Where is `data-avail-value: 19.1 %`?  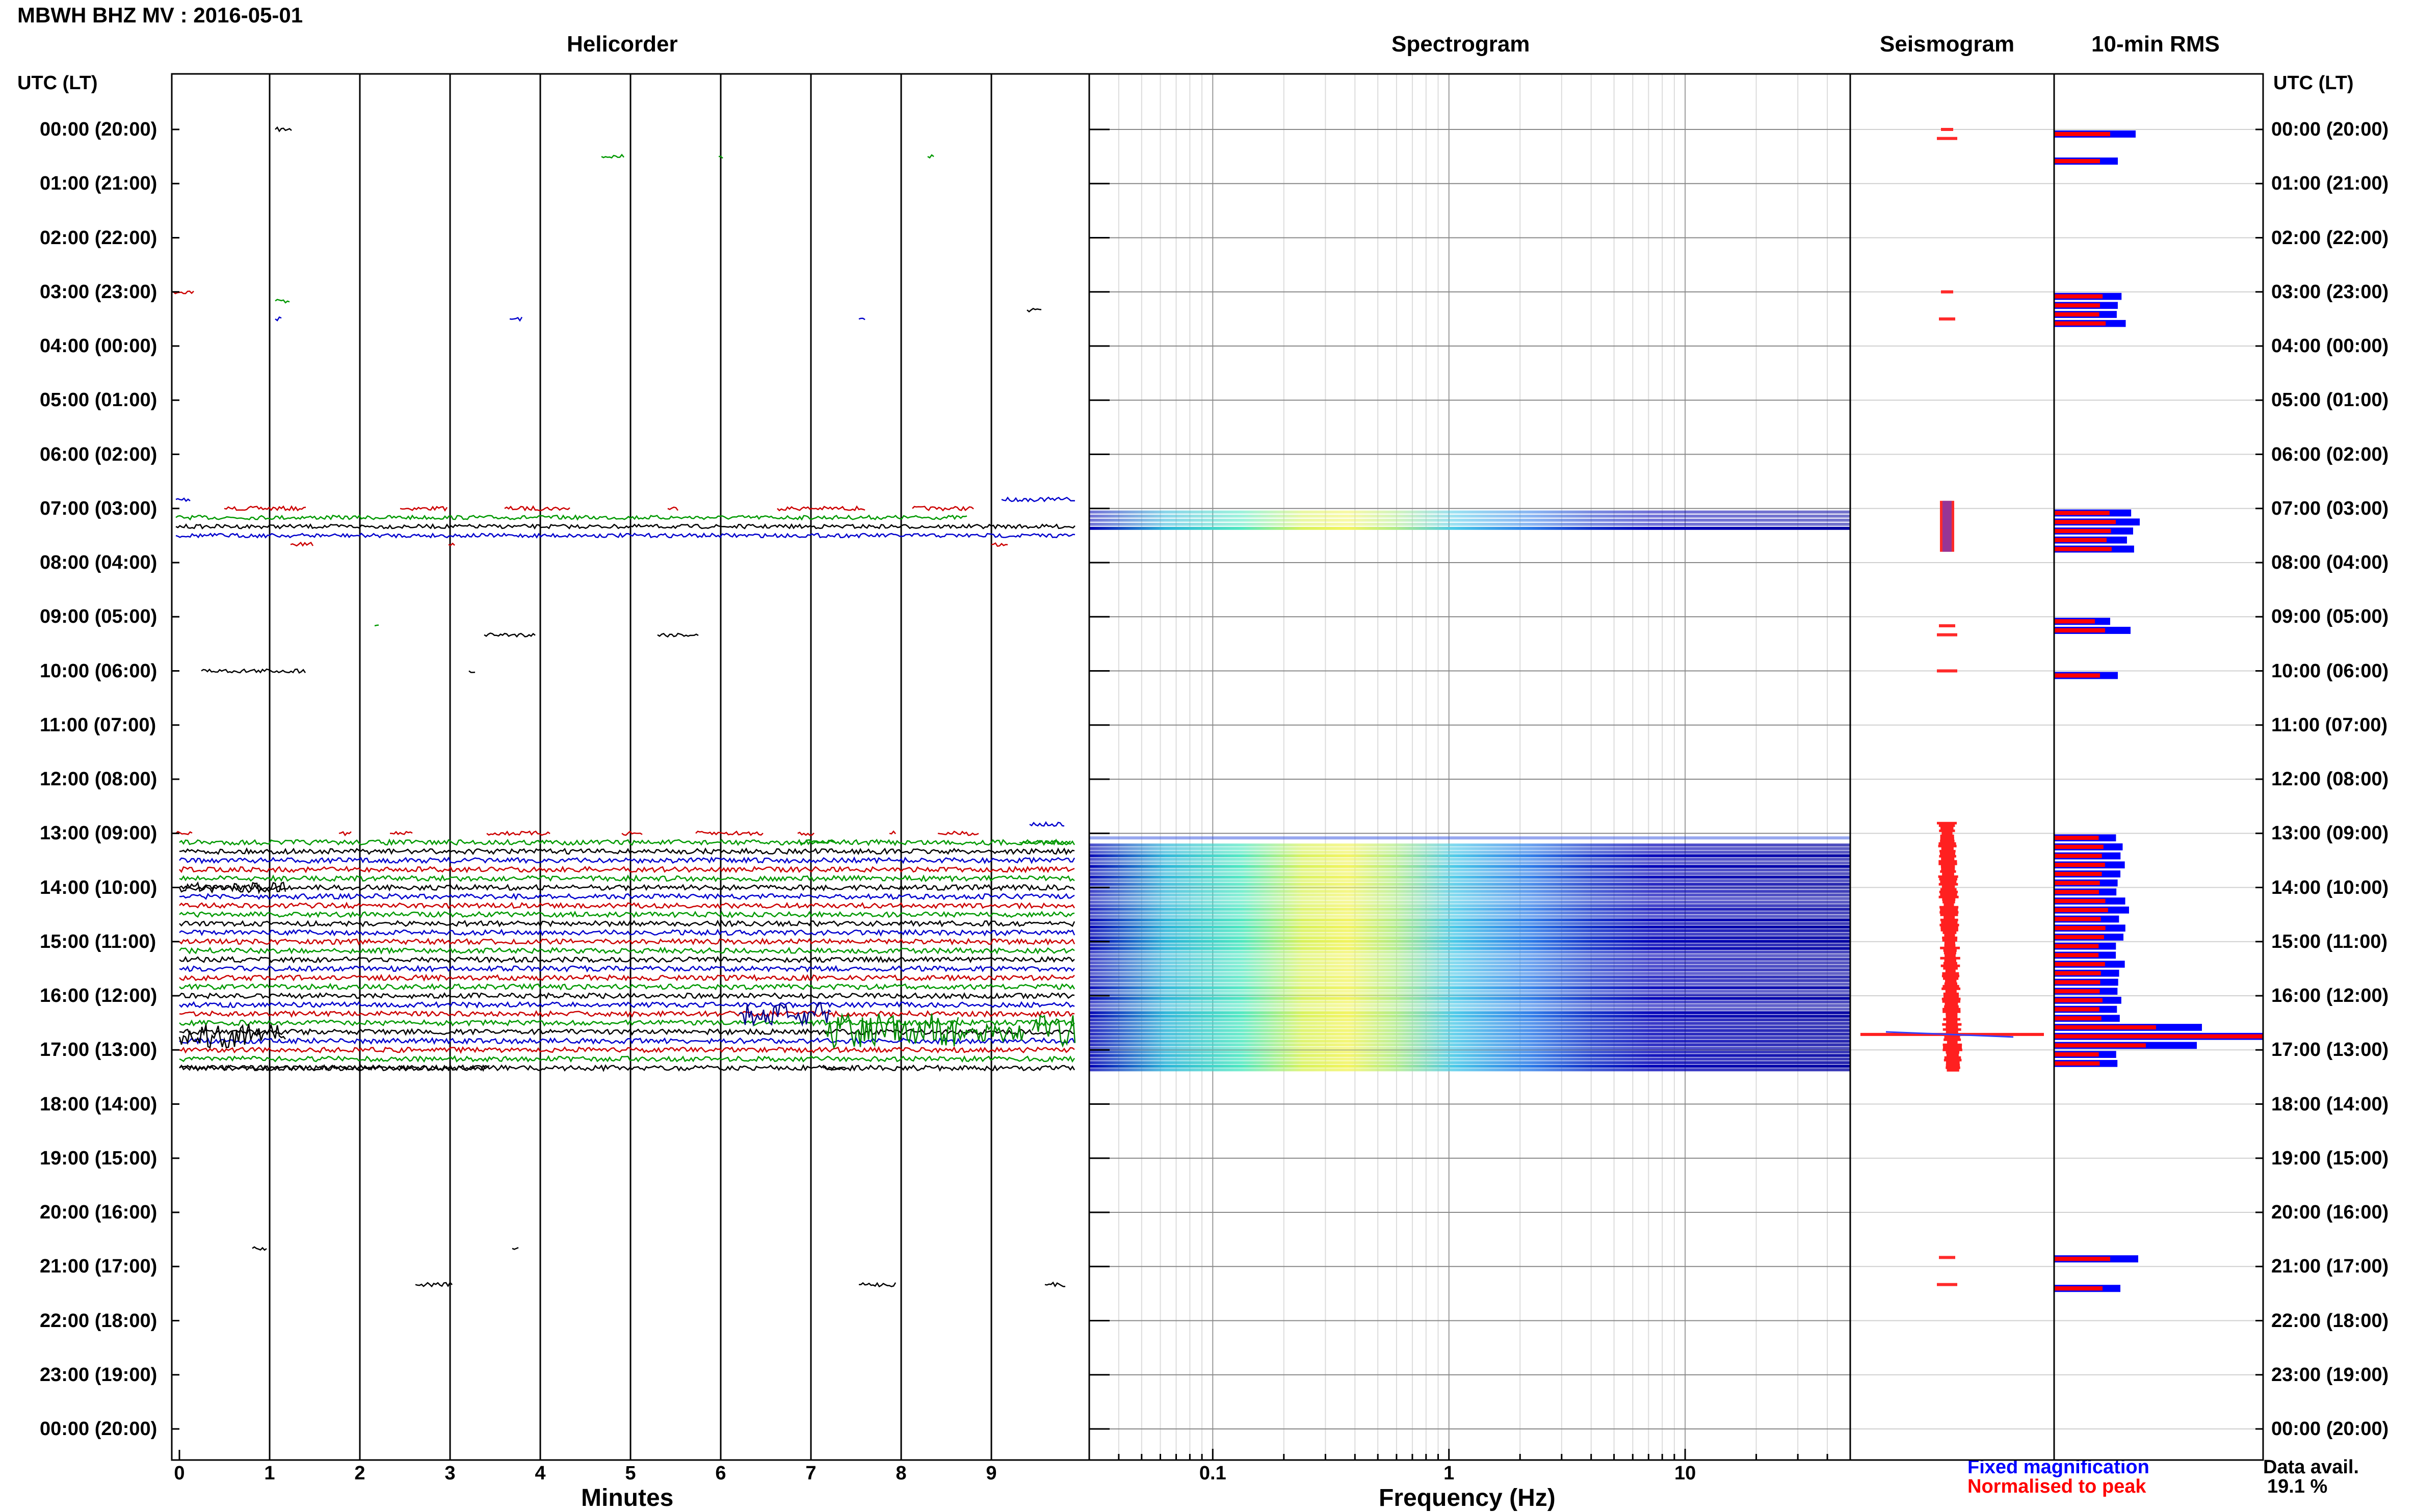 data-avail-value: 19.1 % is located at coordinates (2297, 1486).